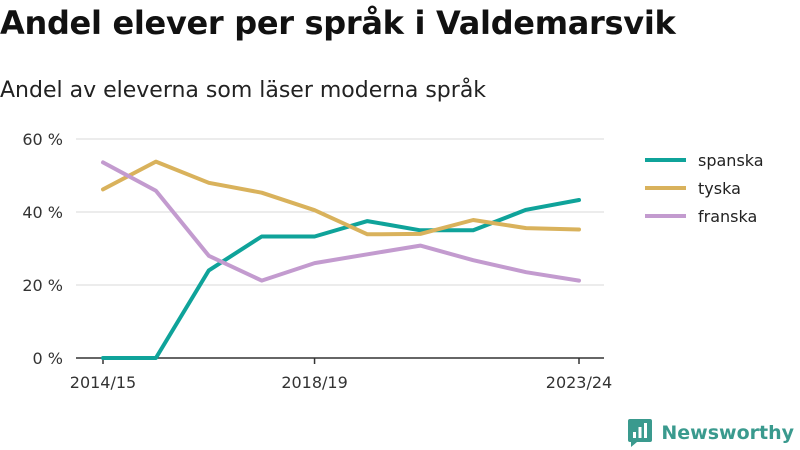 The width and height of the screenshot is (800, 450). What do you see at coordinates (314, 382) in the screenshot?
I see `x-tick-label: 2018/19` at bounding box center [314, 382].